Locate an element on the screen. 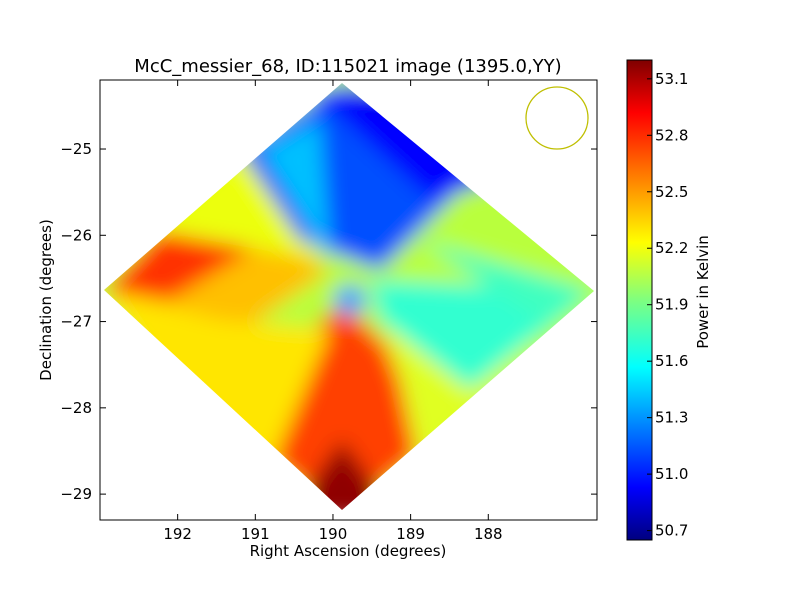 This screenshot has height=600, width=800. y-tick-label: −27 is located at coordinates (76, 322).